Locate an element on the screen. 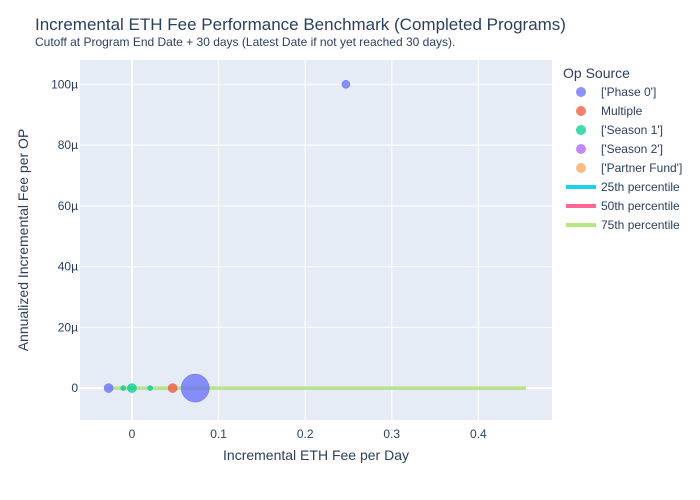 The image size is (700, 500). y-tick-label: 40µ is located at coordinates (68, 267).